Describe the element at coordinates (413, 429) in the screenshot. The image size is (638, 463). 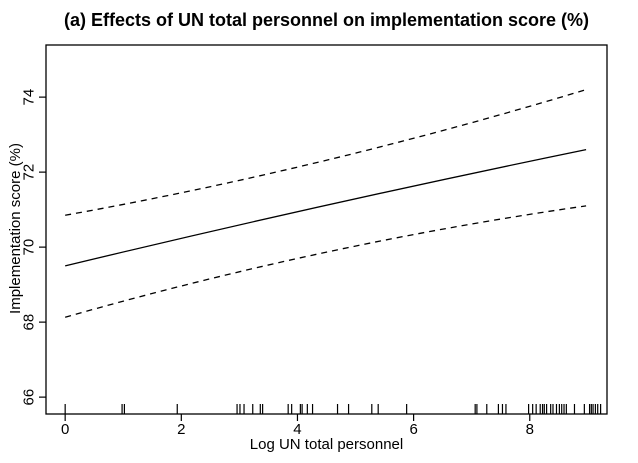
I see `x-tick-label: 6` at that location.